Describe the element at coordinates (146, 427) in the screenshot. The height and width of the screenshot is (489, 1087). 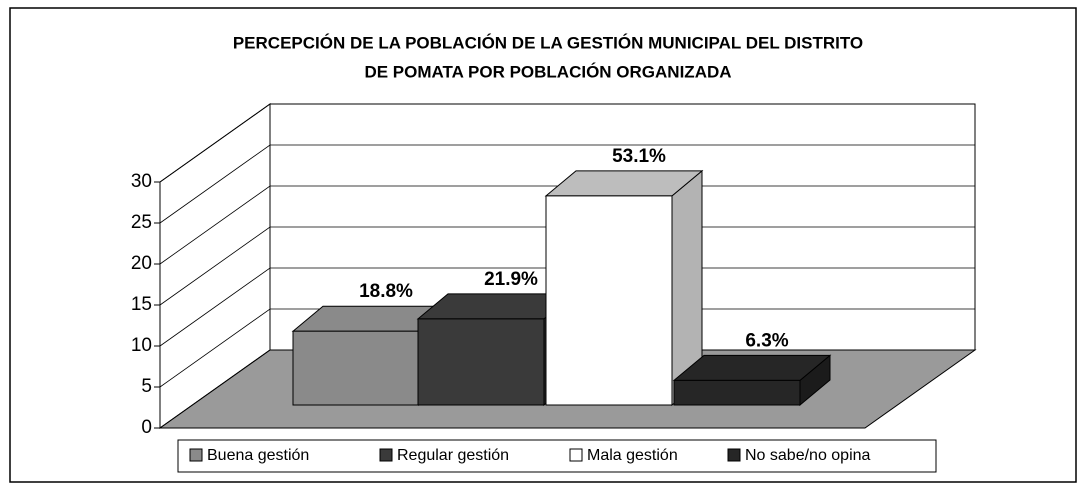
I see `y-tick-label: 0` at that location.